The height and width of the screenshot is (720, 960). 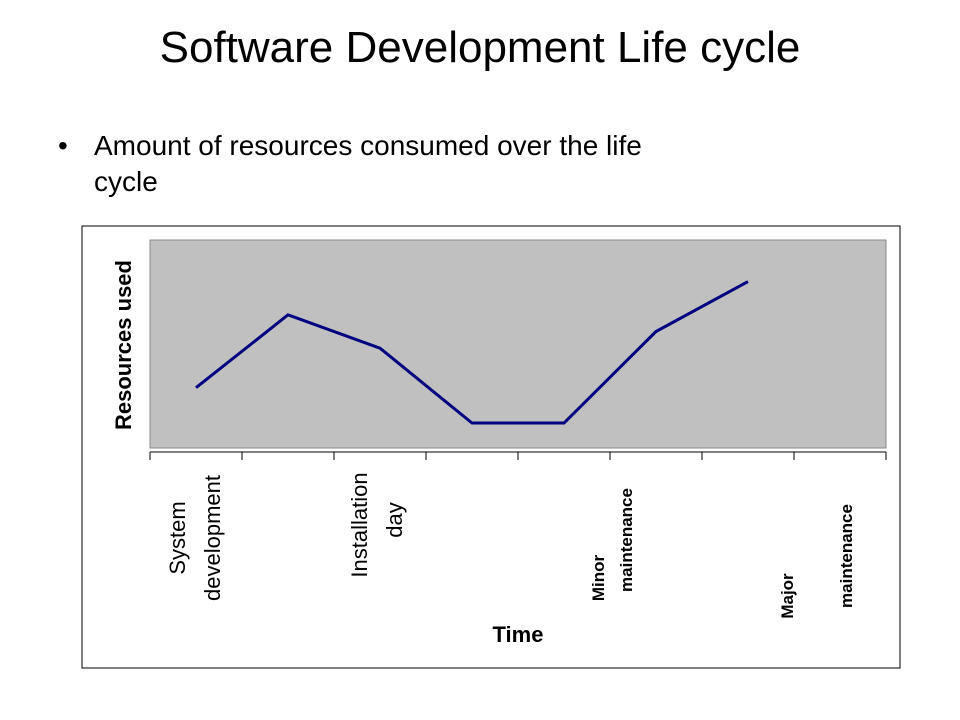 What do you see at coordinates (817, 561) in the screenshot?
I see `category-label-major-maintenance: Major maintenance` at bounding box center [817, 561].